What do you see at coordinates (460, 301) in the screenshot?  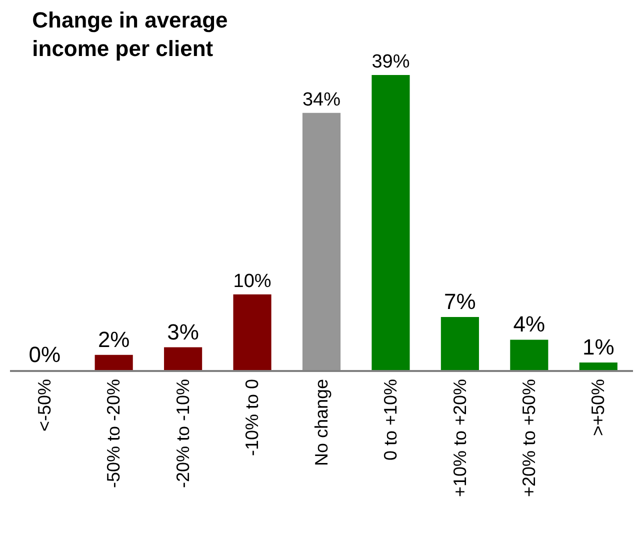 I see `data-label: 7%` at bounding box center [460, 301].